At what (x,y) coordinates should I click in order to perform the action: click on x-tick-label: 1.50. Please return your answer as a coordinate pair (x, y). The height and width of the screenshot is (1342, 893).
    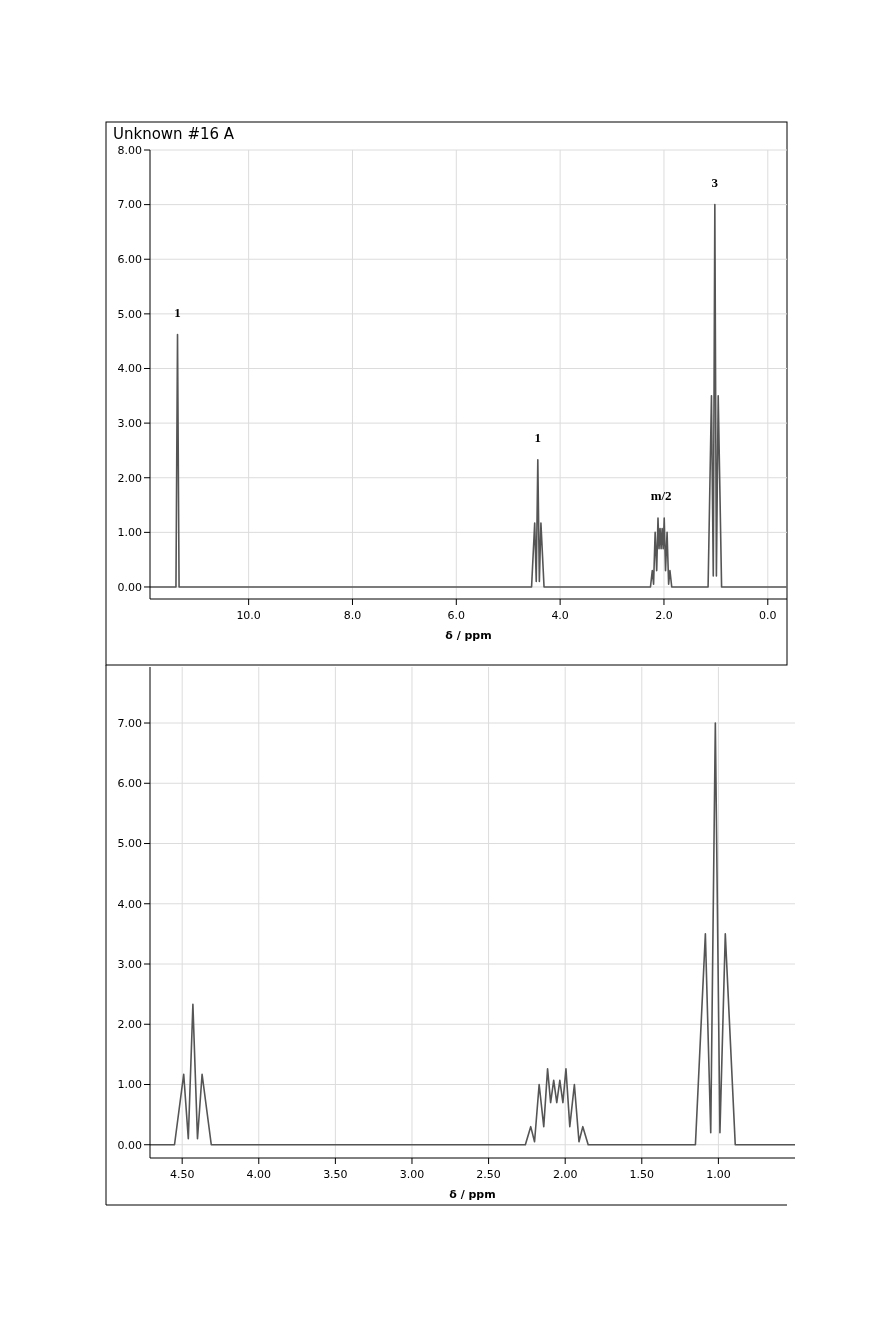
    Looking at the image, I should click on (642, 1174).